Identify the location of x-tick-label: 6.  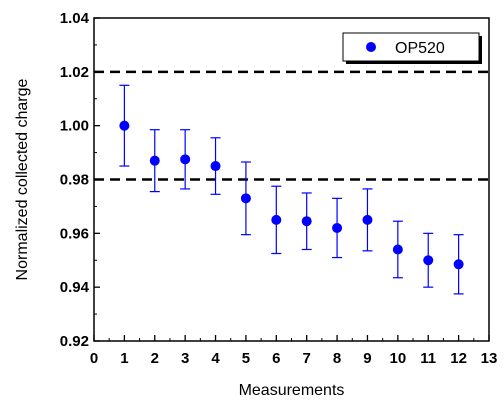
(276, 358).